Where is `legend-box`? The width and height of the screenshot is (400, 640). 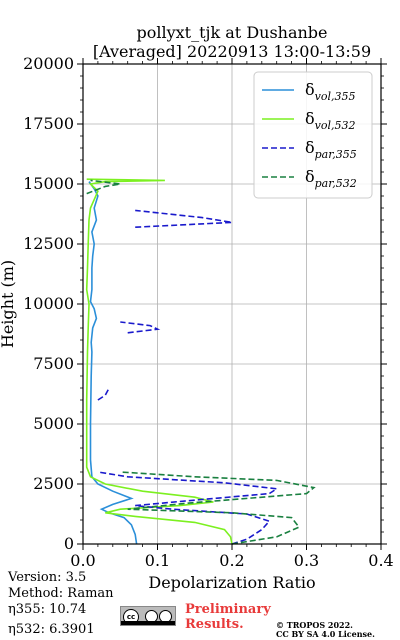 legend-box is located at coordinates (313, 135).